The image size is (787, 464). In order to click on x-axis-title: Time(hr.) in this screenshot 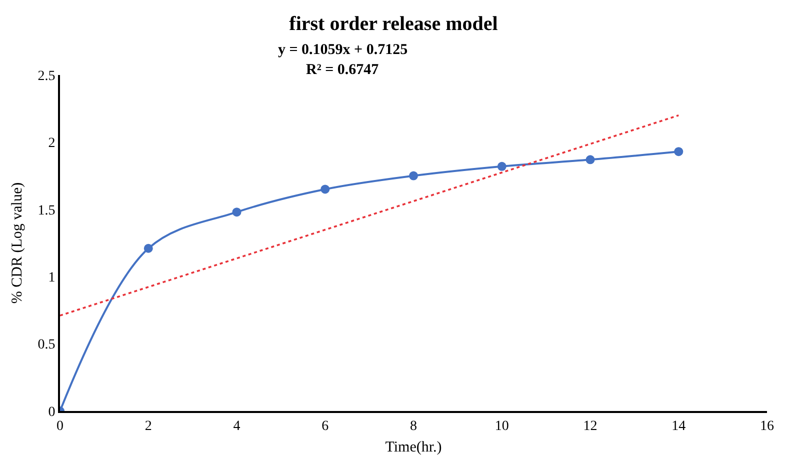, I will do `click(413, 447)`.